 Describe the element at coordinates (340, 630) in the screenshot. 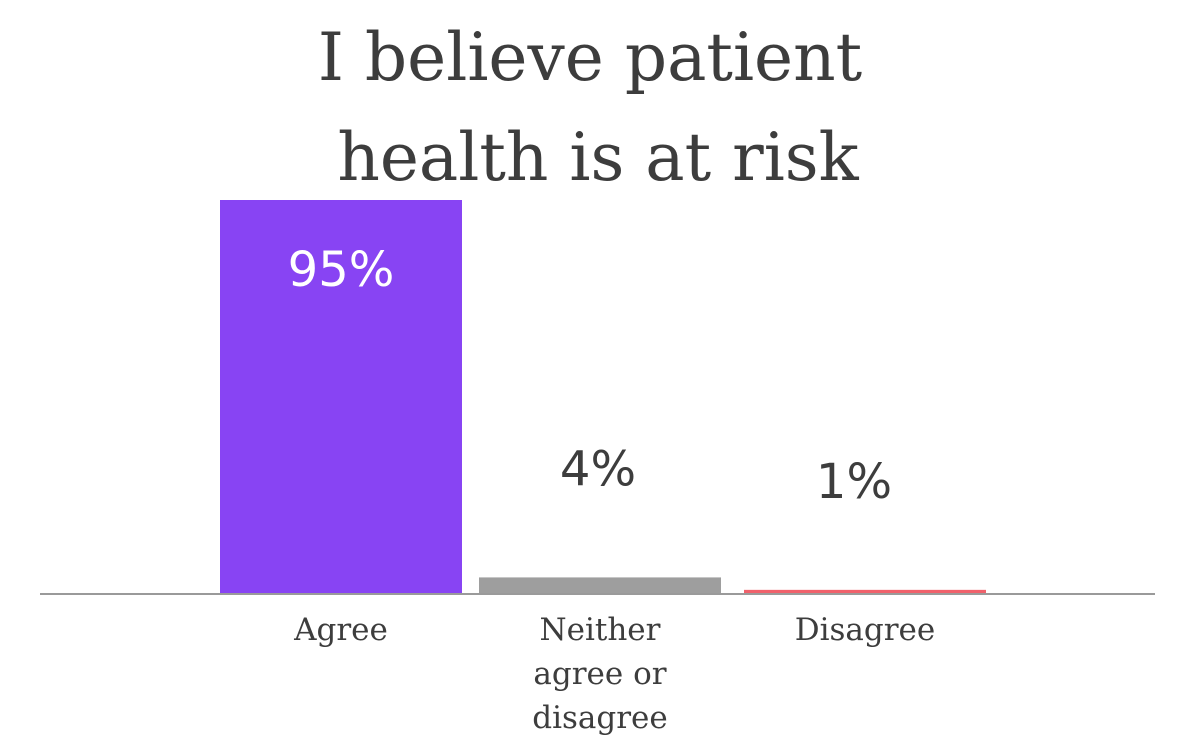

I see `category-label-0-line-0: Agree` at that location.